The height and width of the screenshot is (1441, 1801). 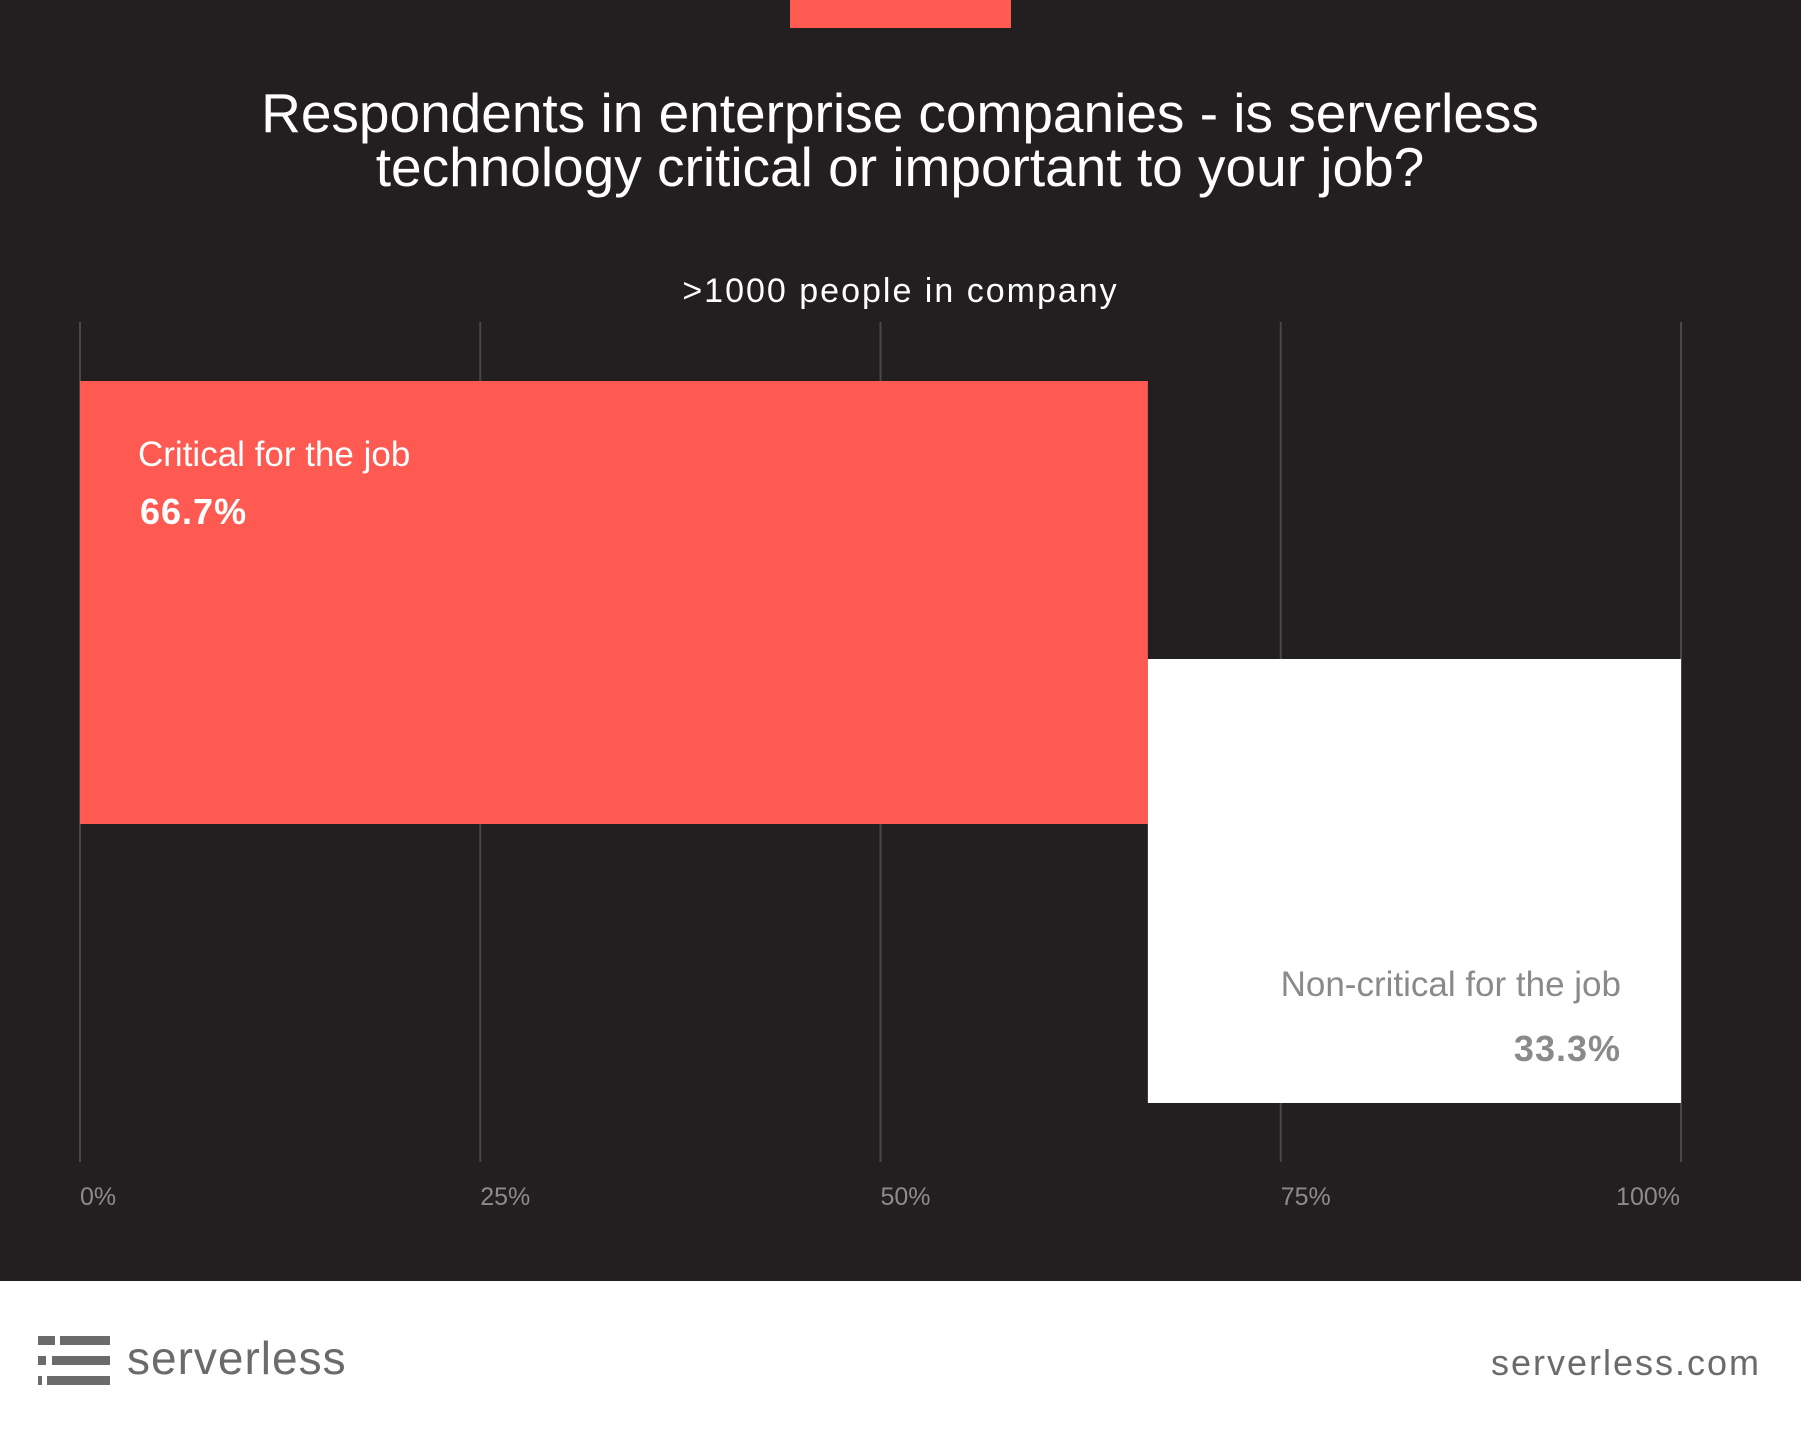 What do you see at coordinates (505, 1197) in the screenshot?
I see `x-tick-label: 25%` at bounding box center [505, 1197].